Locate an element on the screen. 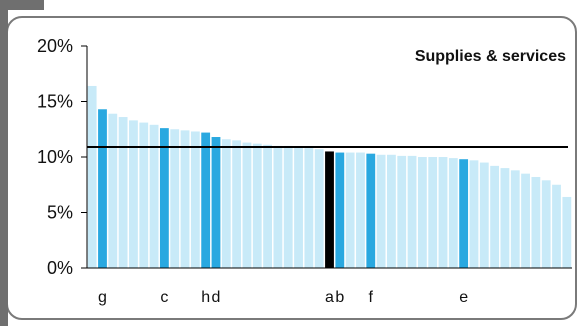 Image resolution: width=585 pixels, height=326 pixels. bar-f is located at coordinates (371, 210).